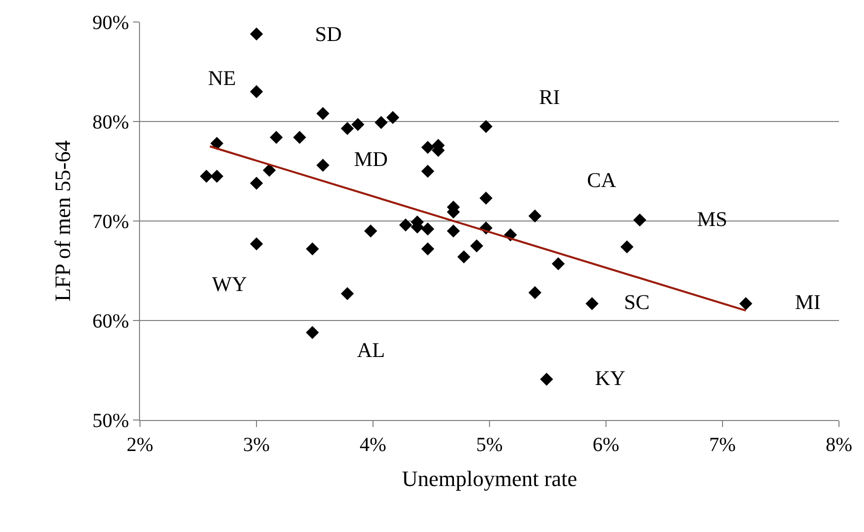 This screenshot has height=532, width=864. Describe the element at coordinates (637, 302) in the screenshot. I see `annotation: SC` at that location.